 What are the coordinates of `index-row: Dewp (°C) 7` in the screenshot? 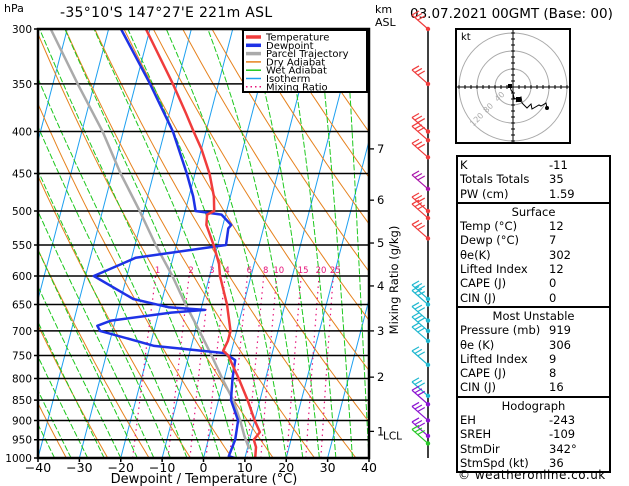 It's located at (533, 240).